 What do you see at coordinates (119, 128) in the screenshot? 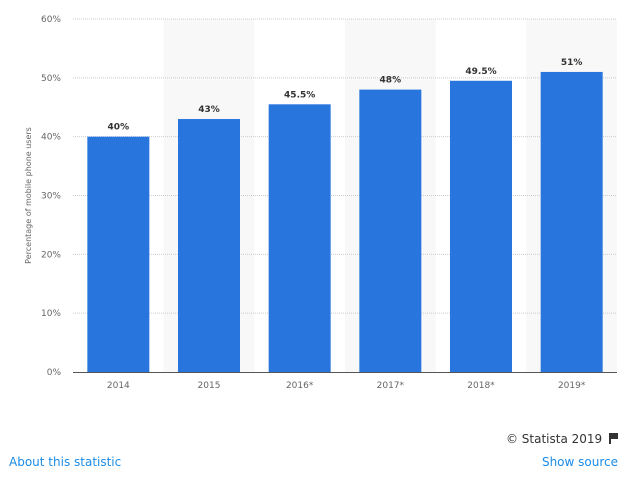
I see `data-label: 40%` at bounding box center [119, 128].